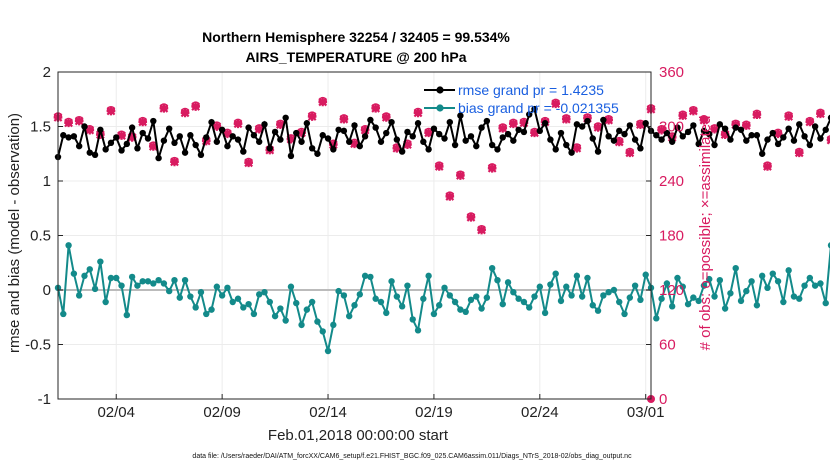 The width and height of the screenshot is (830, 470). What do you see at coordinates (40, 127) in the screenshot?
I see `y-tick-label: 1.5` at bounding box center [40, 127].